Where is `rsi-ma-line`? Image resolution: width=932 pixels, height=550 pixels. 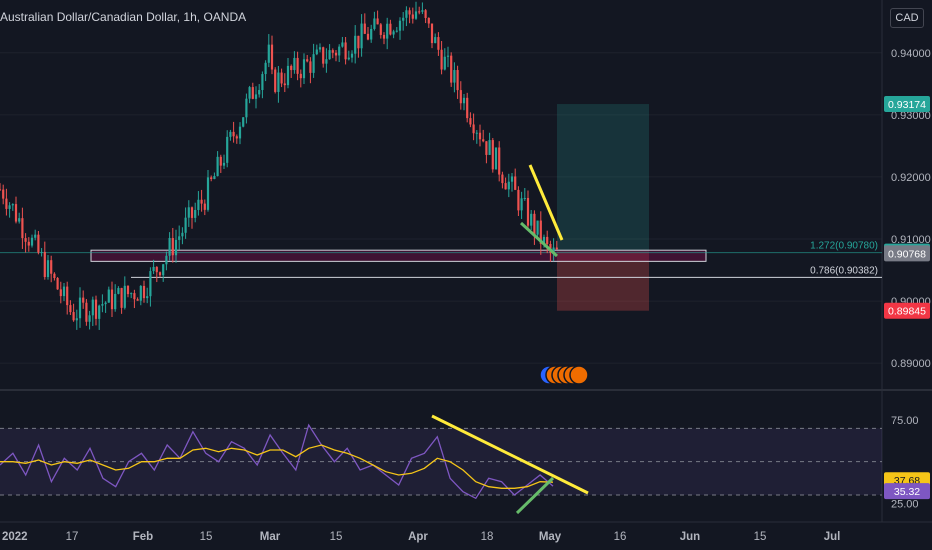
rsi-ma-line is located at coordinates (277, 466).